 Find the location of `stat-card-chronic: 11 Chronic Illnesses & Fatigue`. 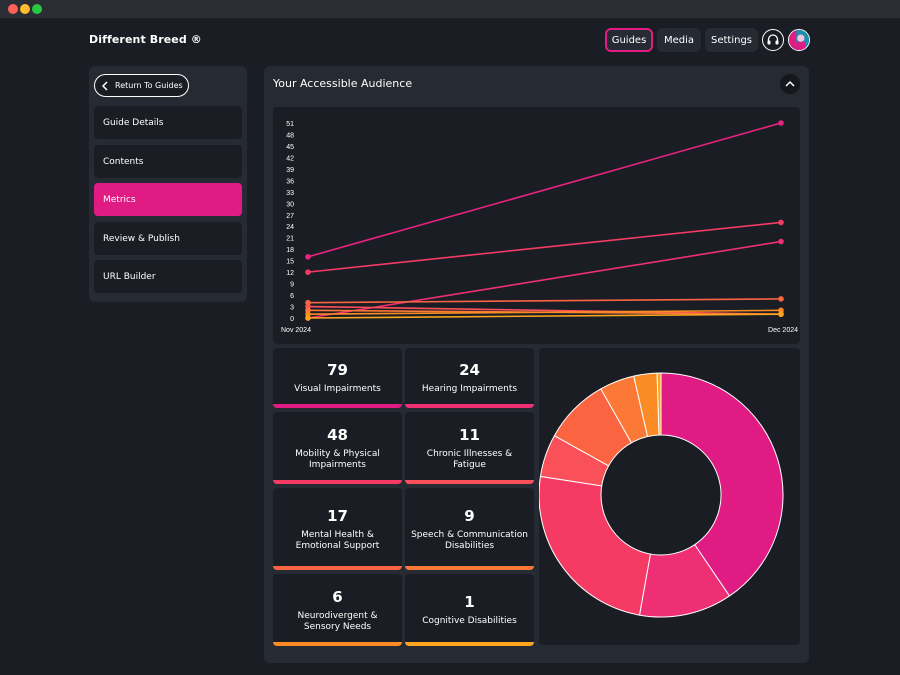

stat-card-chronic: 11 Chronic Illnesses & Fatigue is located at coordinates (469, 448).